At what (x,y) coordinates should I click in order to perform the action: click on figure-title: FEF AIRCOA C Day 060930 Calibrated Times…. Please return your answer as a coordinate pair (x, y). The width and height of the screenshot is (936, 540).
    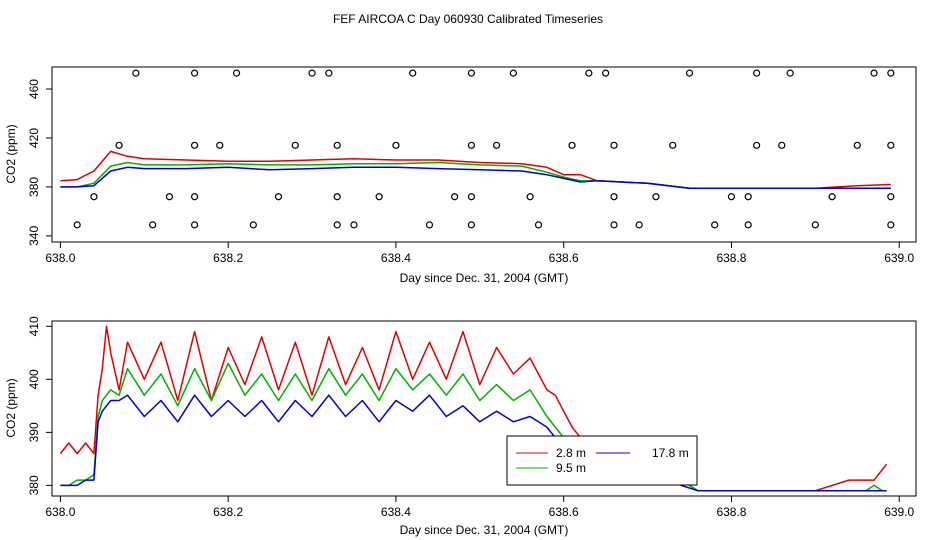
    Looking at the image, I should click on (468, 19).